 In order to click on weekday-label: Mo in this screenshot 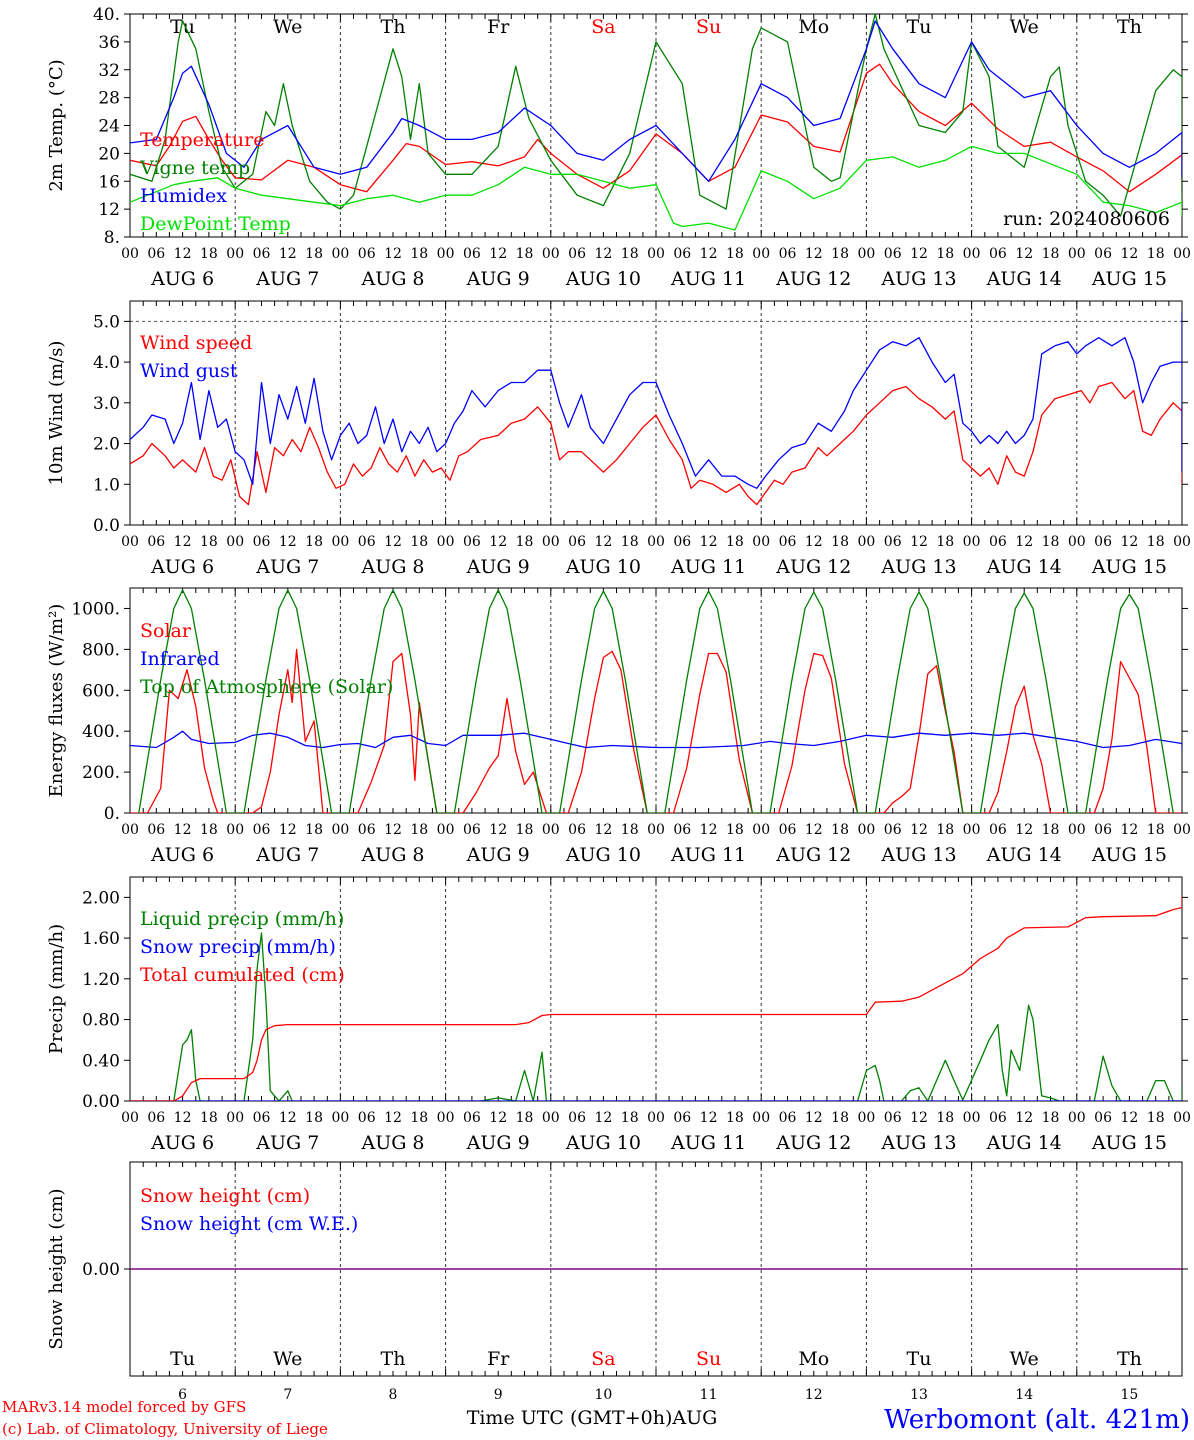, I will do `click(813, 27)`.